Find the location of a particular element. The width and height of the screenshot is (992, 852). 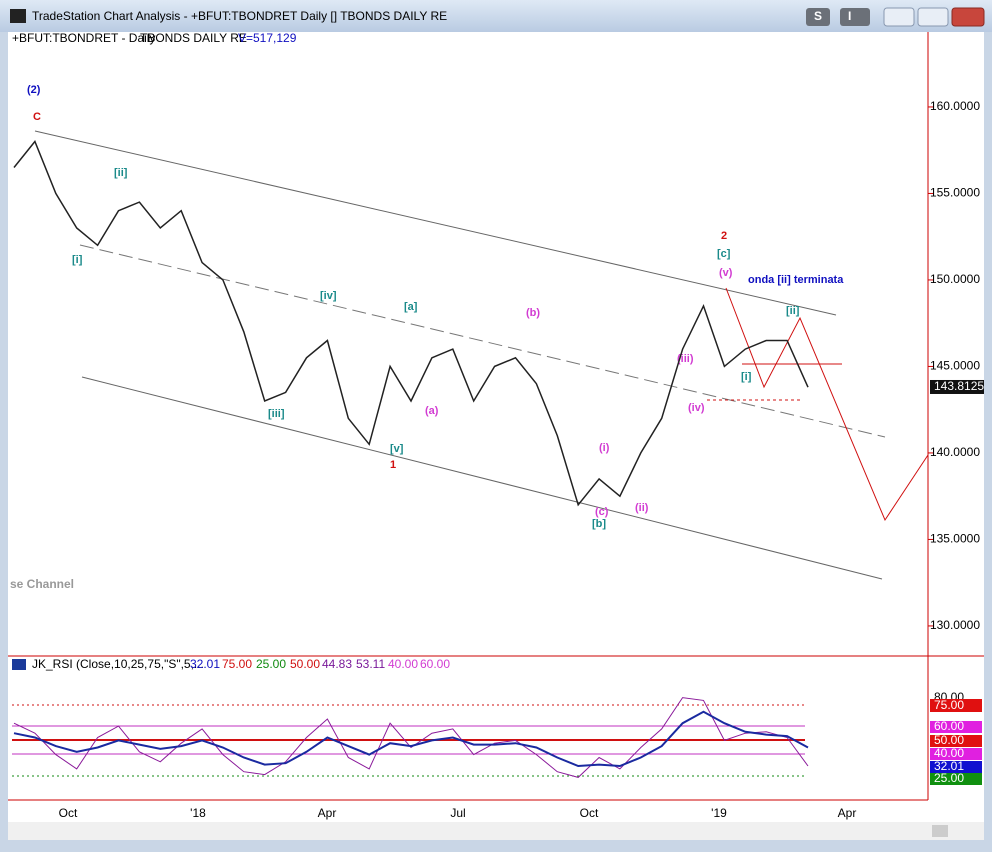

rsi-legend: 75.00 is located at coordinates (237, 664).